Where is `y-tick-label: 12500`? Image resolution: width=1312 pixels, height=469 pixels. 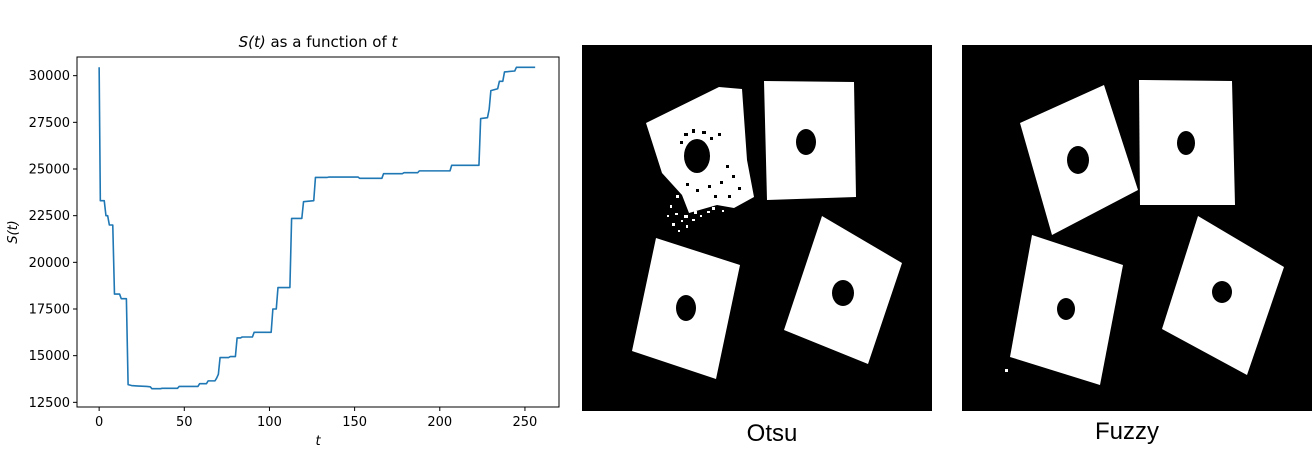 y-tick-label: 12500 is located at coordinates (49, 403).